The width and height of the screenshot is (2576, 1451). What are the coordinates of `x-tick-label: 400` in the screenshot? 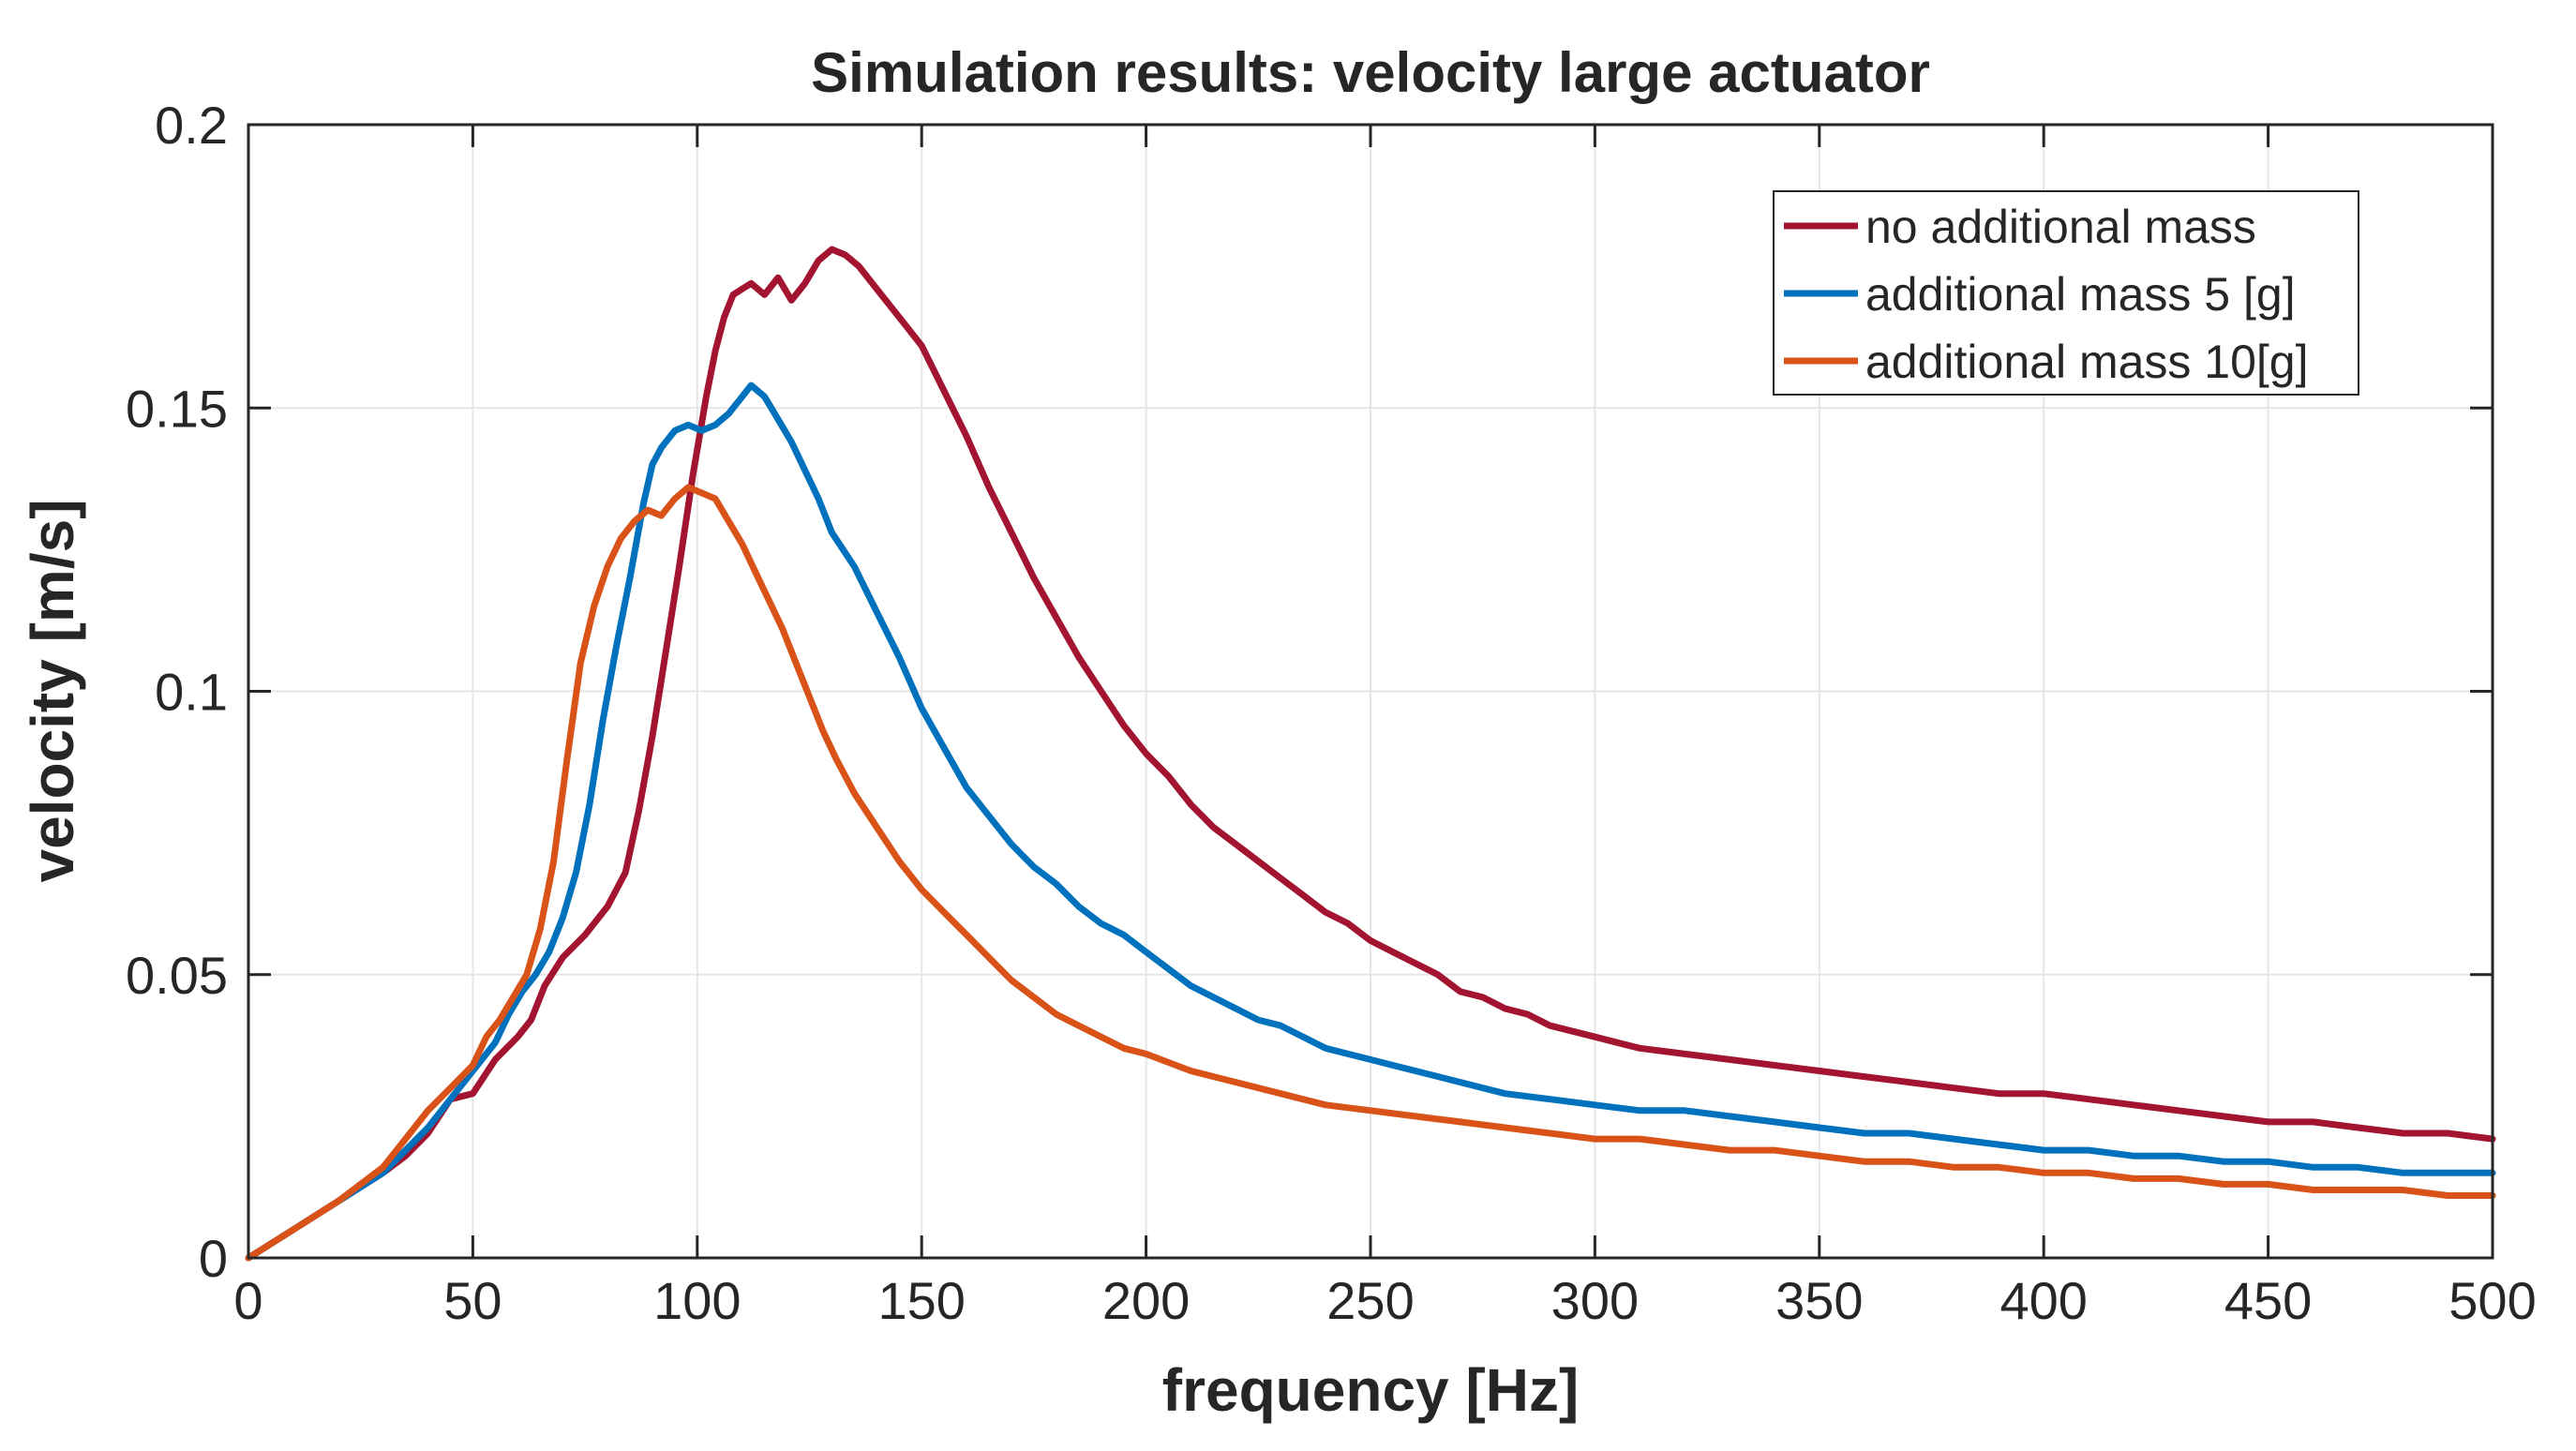 It's located at (2043, 1301).